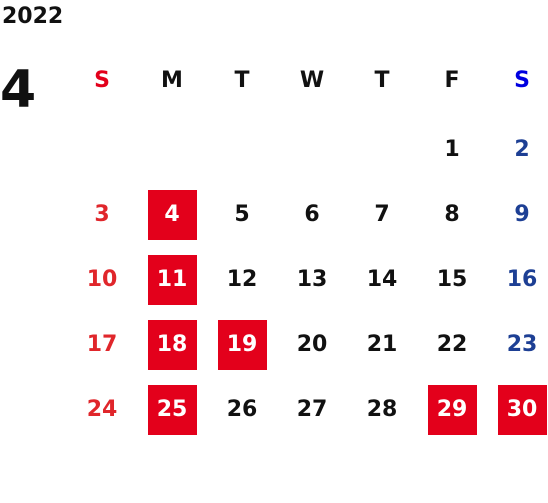  I want to click on highlighted-day: 29, so click(452, 410).